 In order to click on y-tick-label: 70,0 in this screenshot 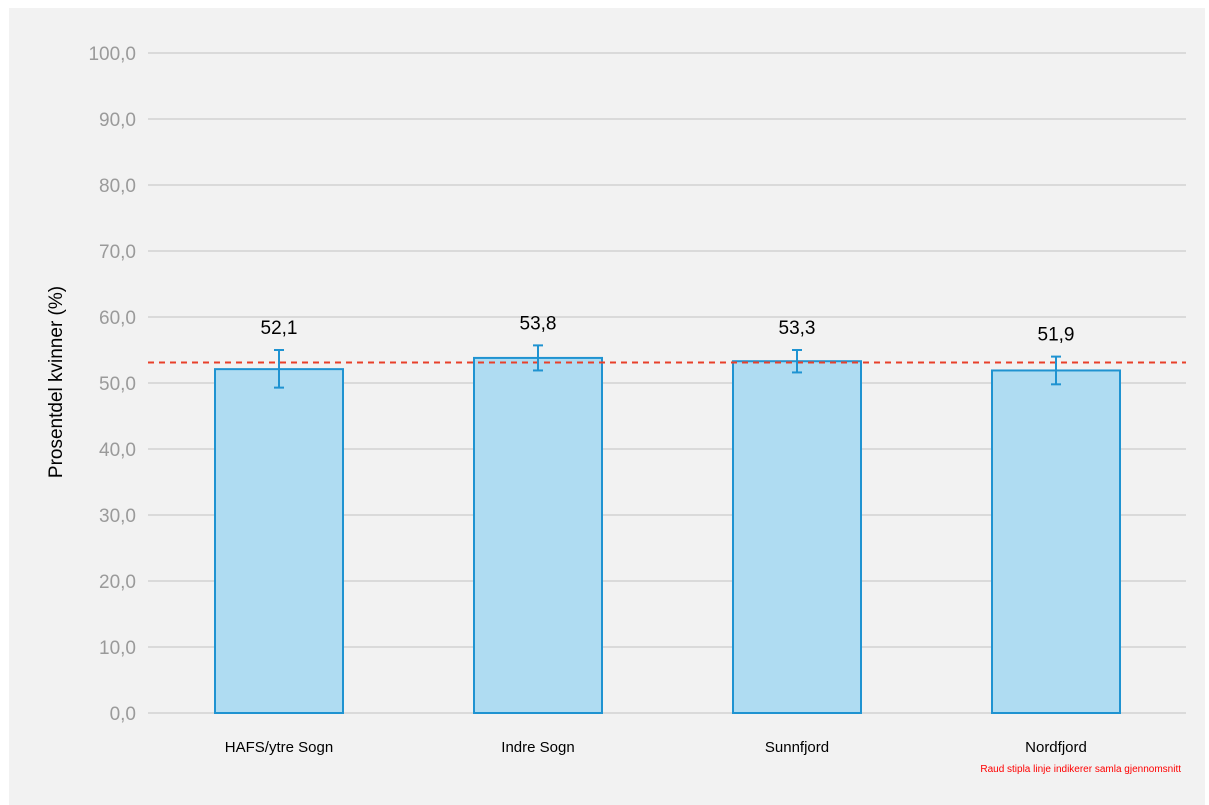, I will do `click(117, 252)`.